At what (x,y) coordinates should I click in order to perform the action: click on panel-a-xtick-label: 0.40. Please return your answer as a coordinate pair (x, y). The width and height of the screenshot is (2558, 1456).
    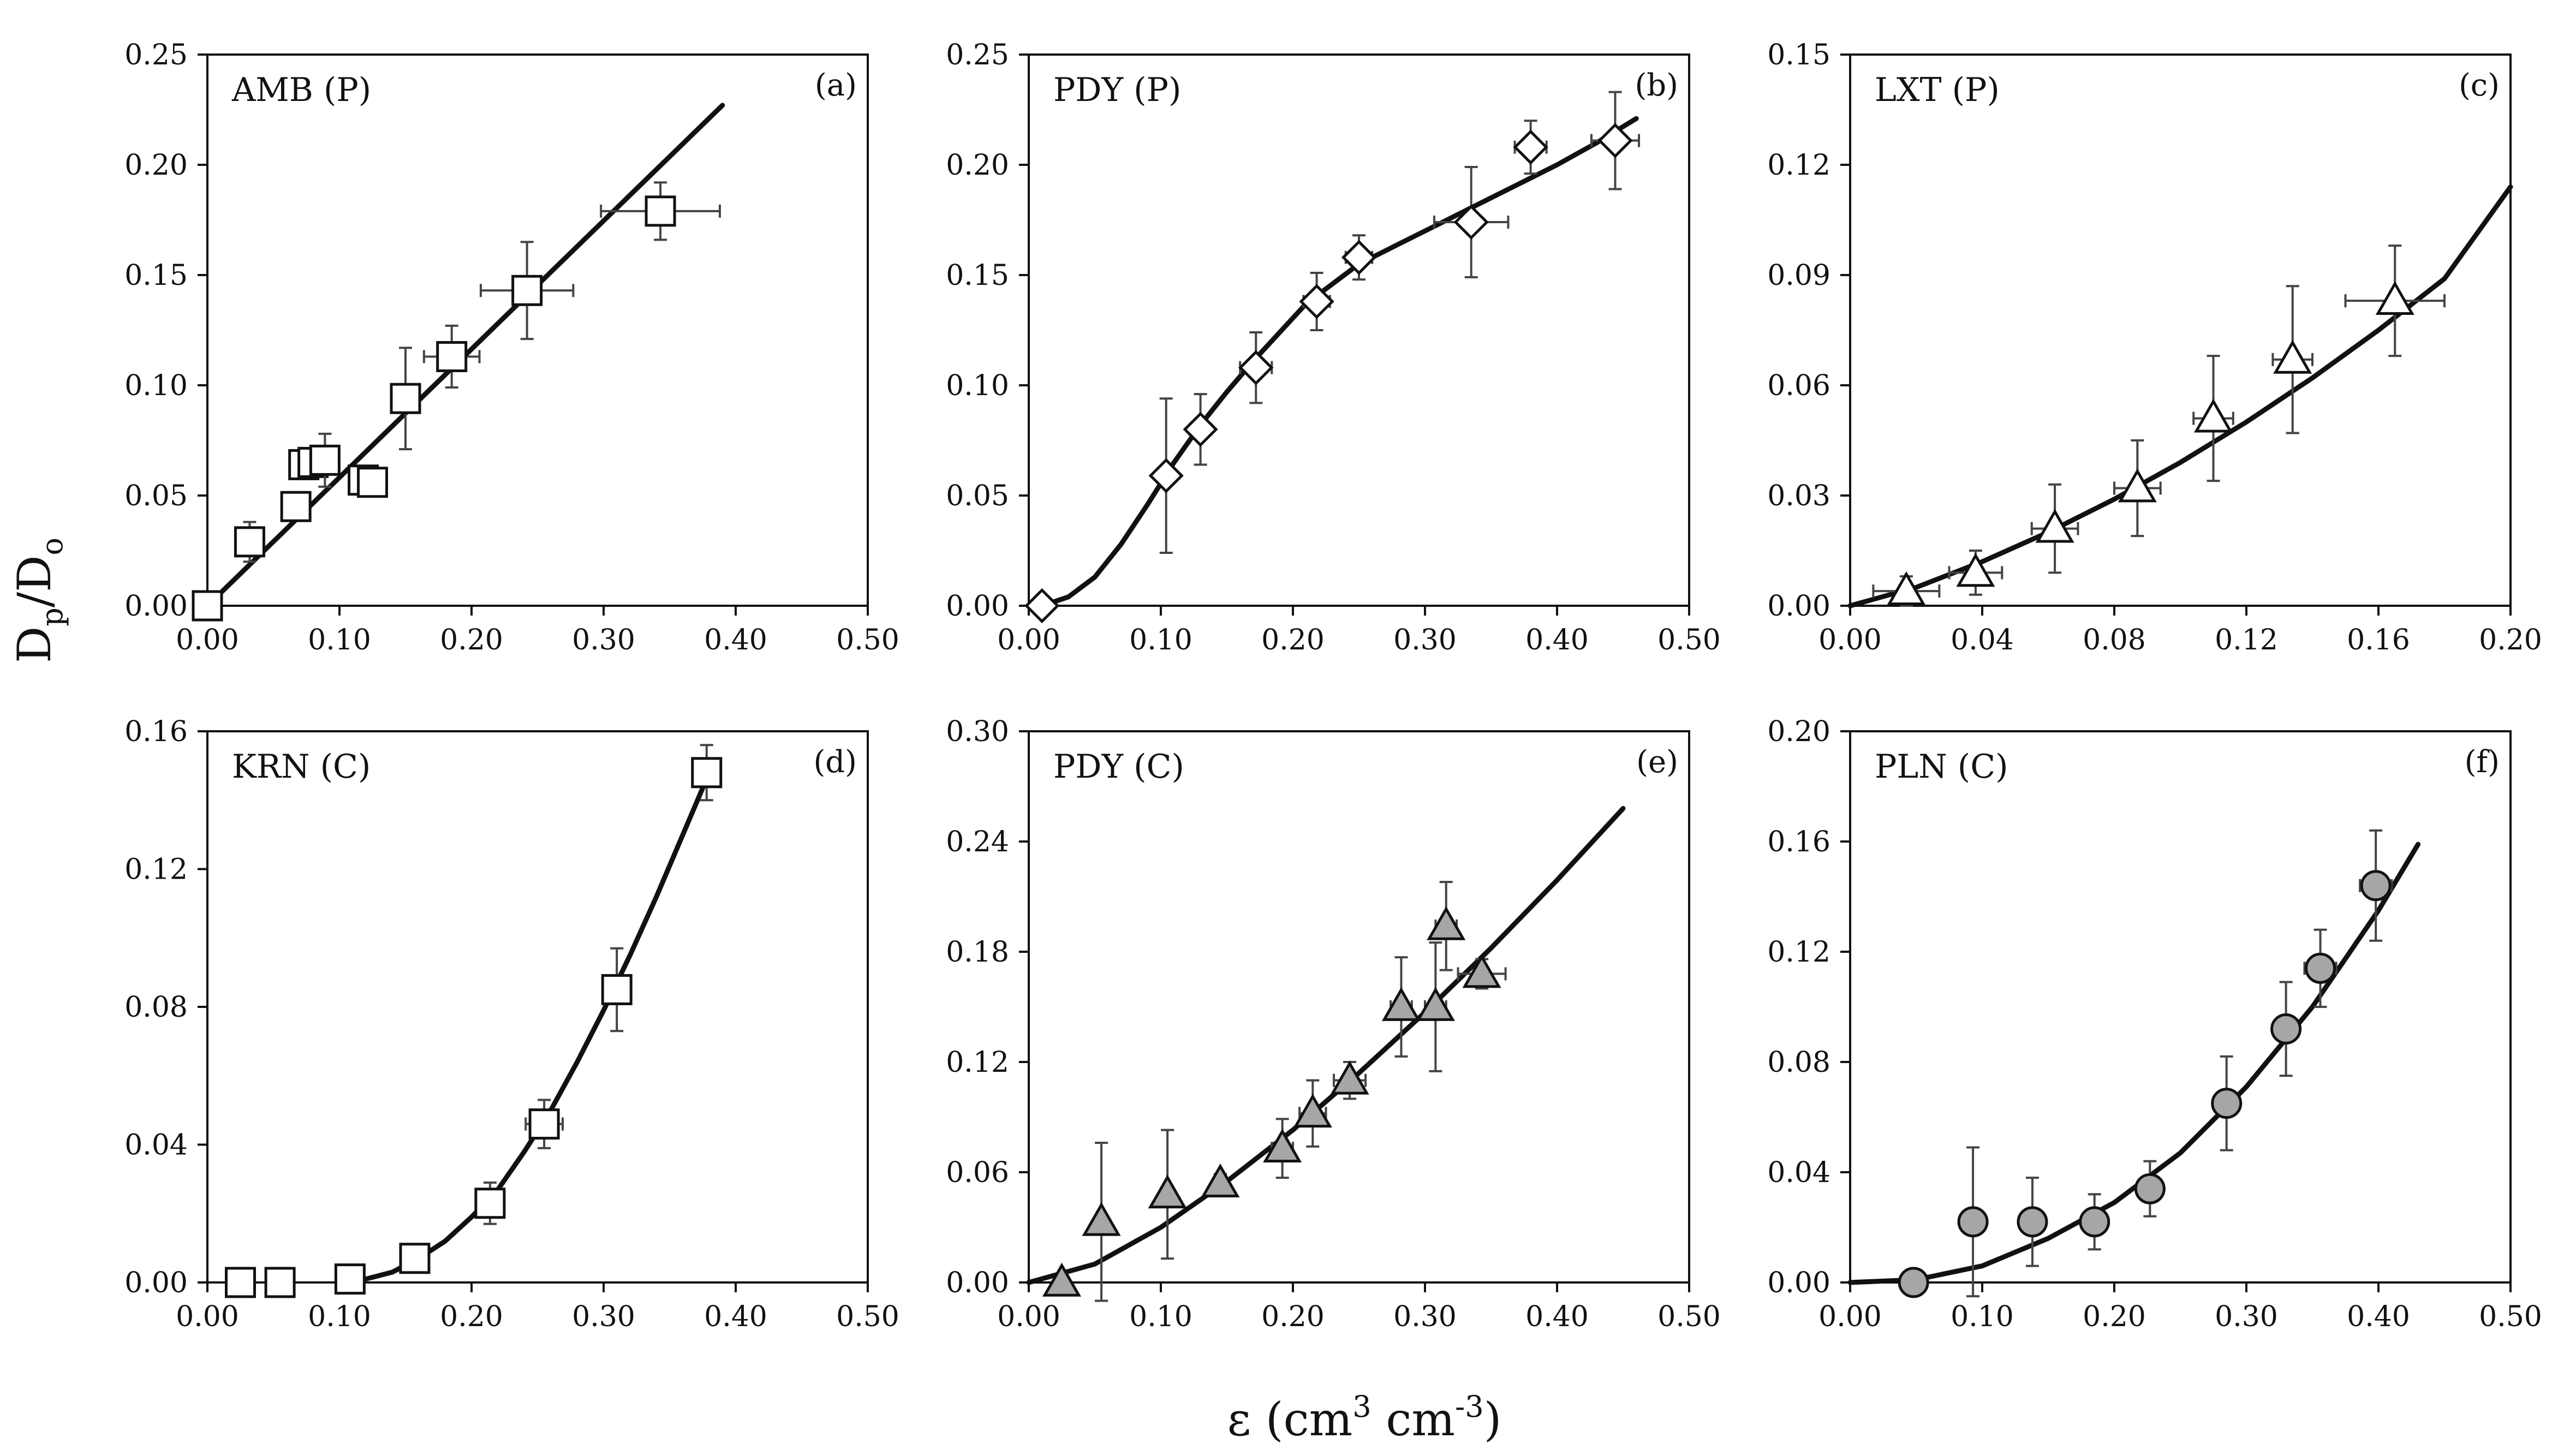
    Looking at the image, I should click on (736, 640).